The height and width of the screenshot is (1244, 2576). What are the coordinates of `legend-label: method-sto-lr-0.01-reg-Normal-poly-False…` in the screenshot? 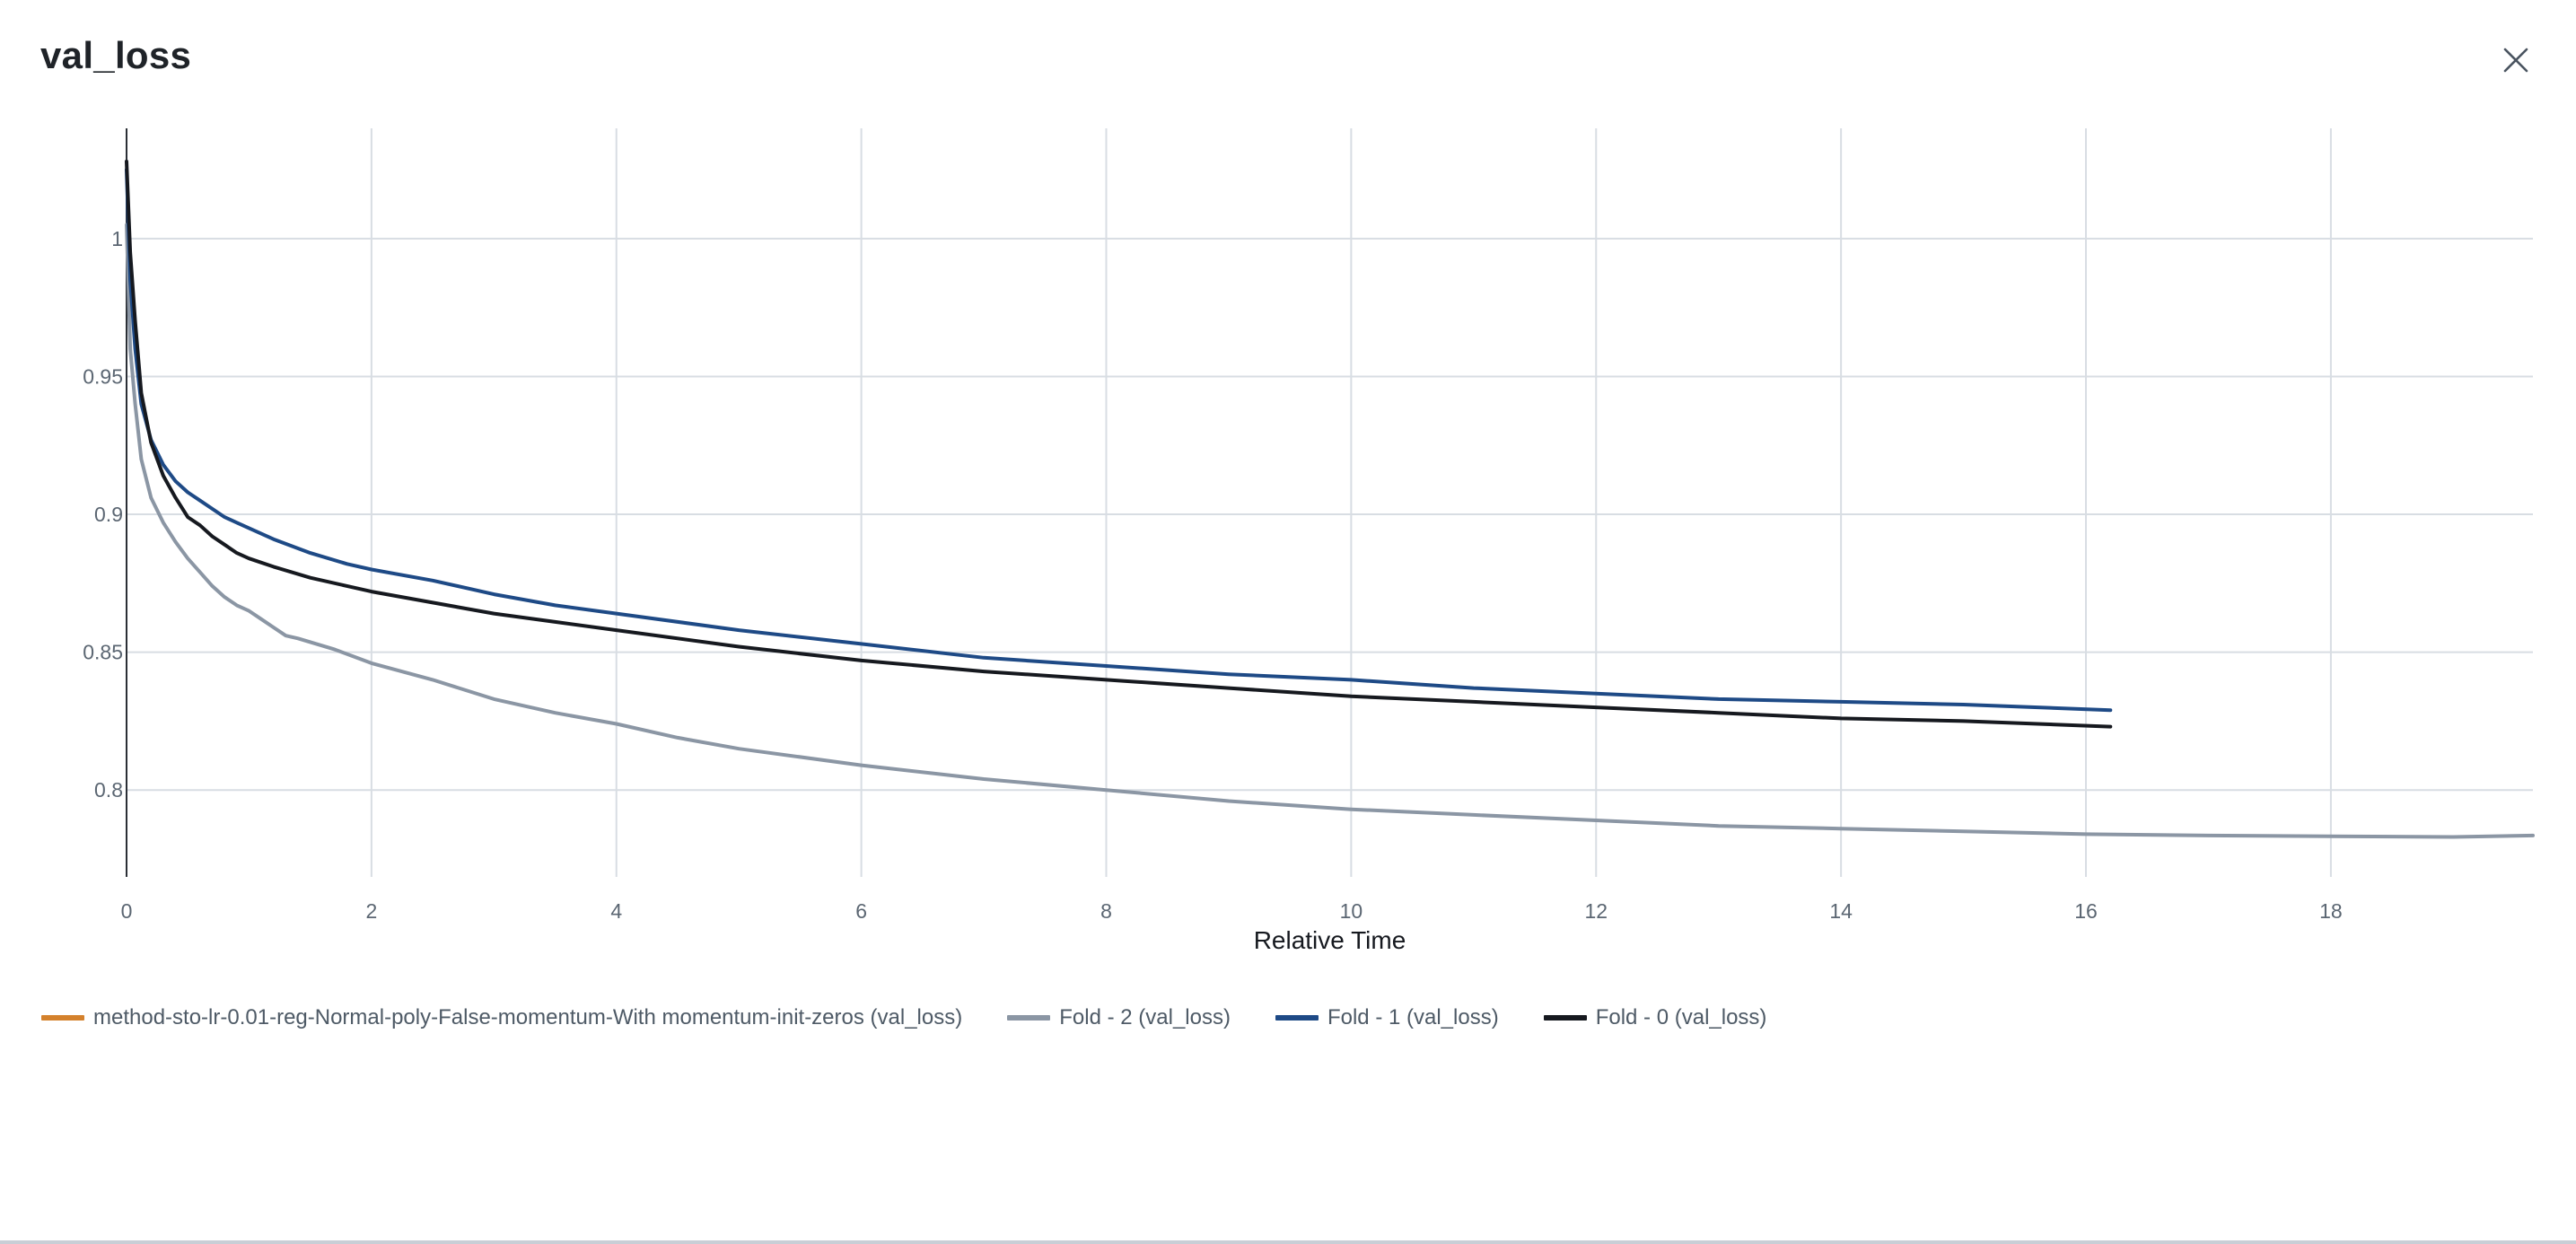 It's located at (528, 1017).